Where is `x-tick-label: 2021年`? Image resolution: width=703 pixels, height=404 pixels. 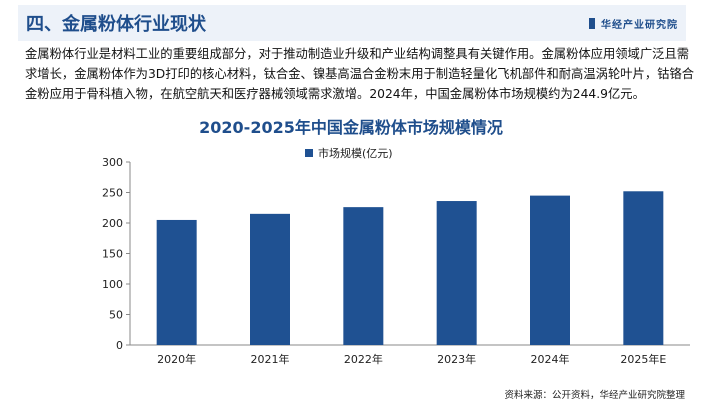
x-tick-label: 2021年 is located at coordinates (270, 359).